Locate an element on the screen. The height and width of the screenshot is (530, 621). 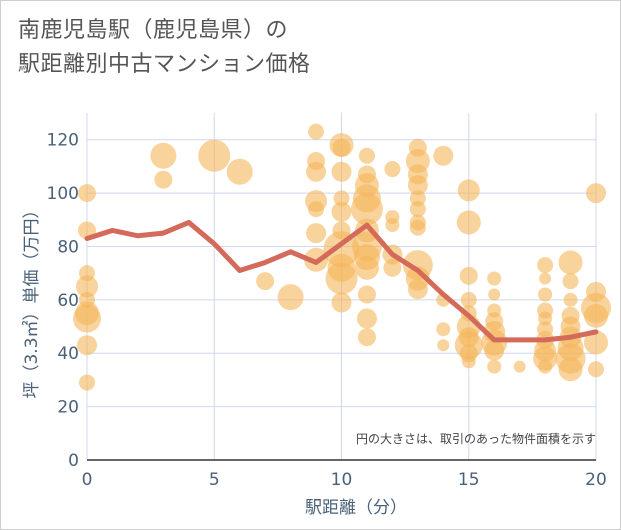
x-axis-label: 駅距離（分） is located at coordinates (356, 508).